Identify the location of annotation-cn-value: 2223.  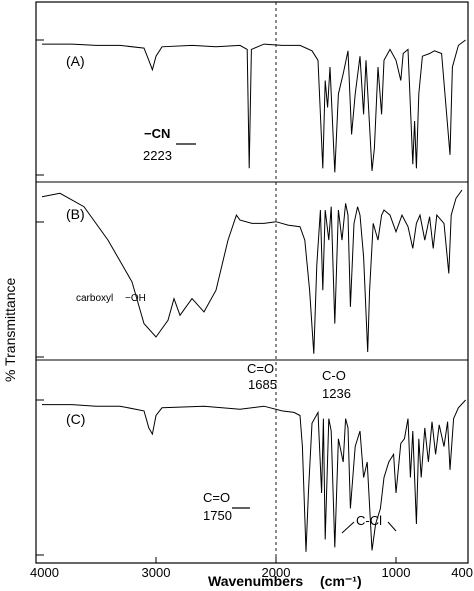
(157, 155).